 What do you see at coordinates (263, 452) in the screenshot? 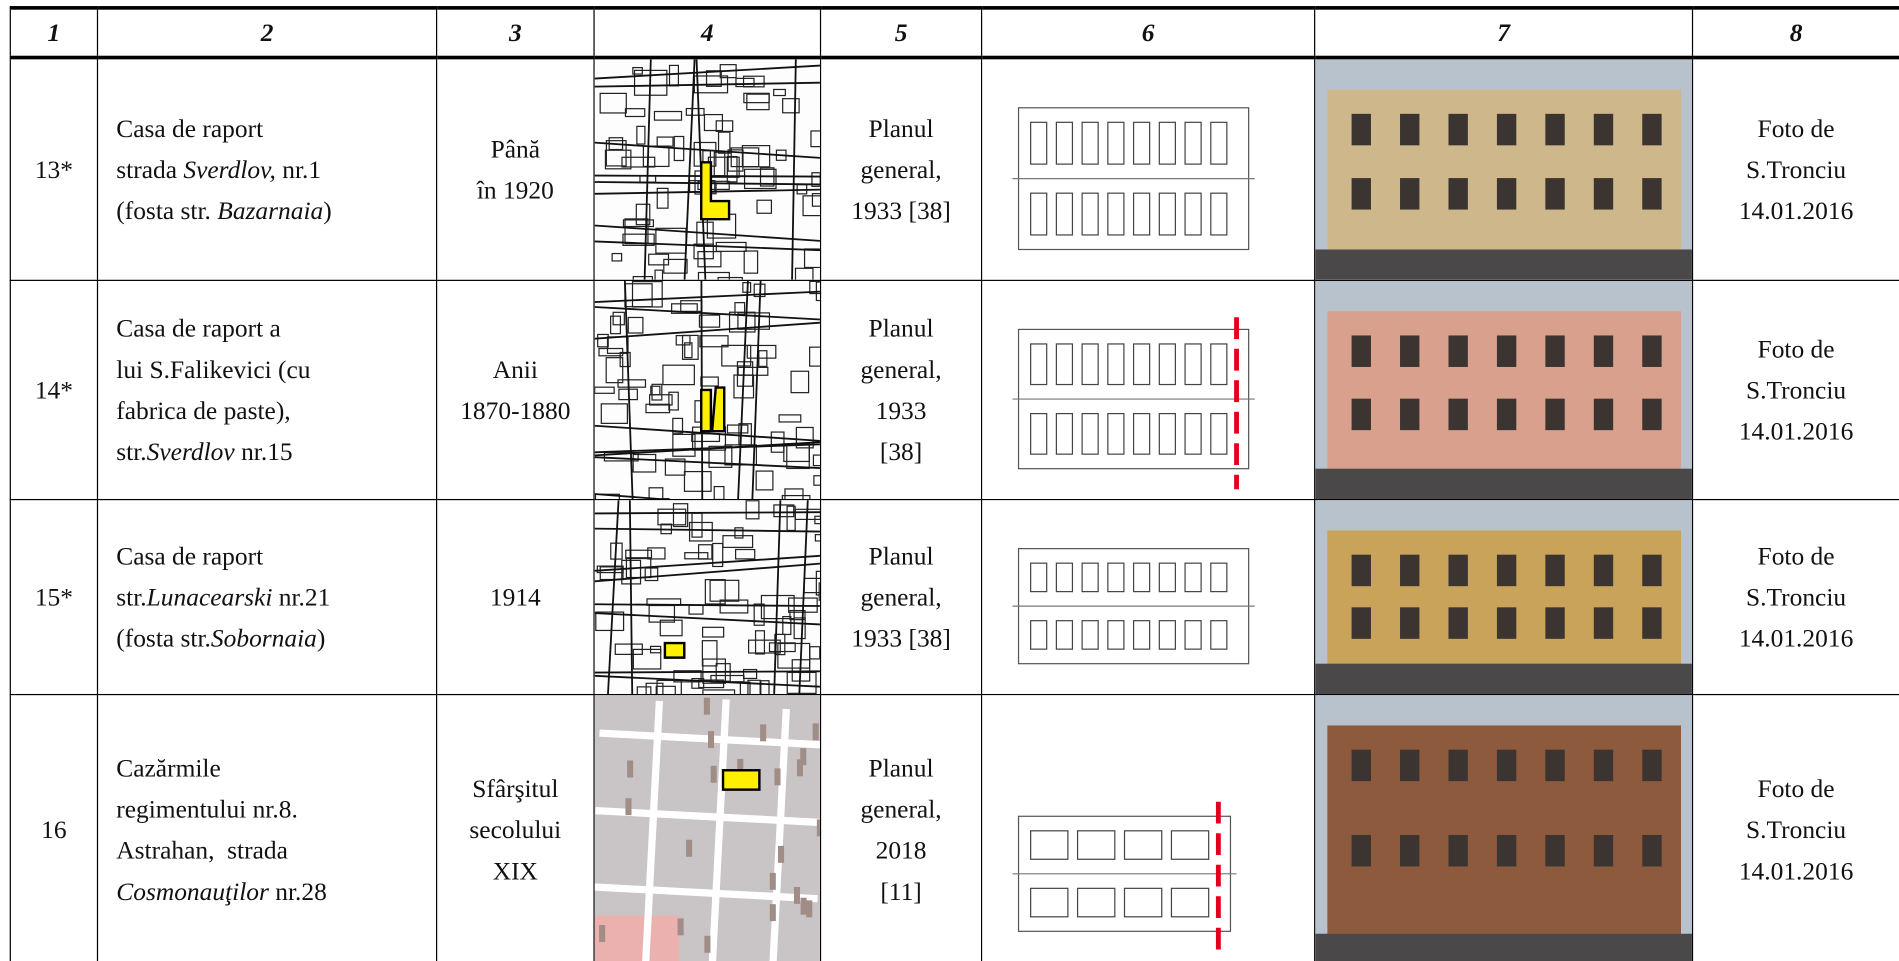
I see `text-run: nr.15` at bounding box center [263, 452].